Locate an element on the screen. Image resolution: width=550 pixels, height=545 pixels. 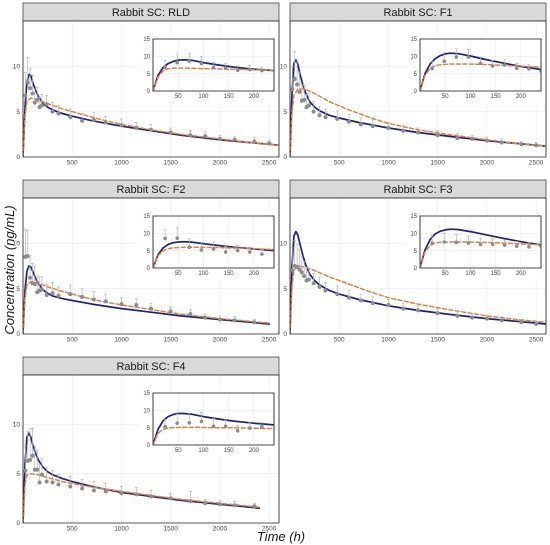
y-axis-title: Concentration (ng/mL) is located at coordinates (9, 269).